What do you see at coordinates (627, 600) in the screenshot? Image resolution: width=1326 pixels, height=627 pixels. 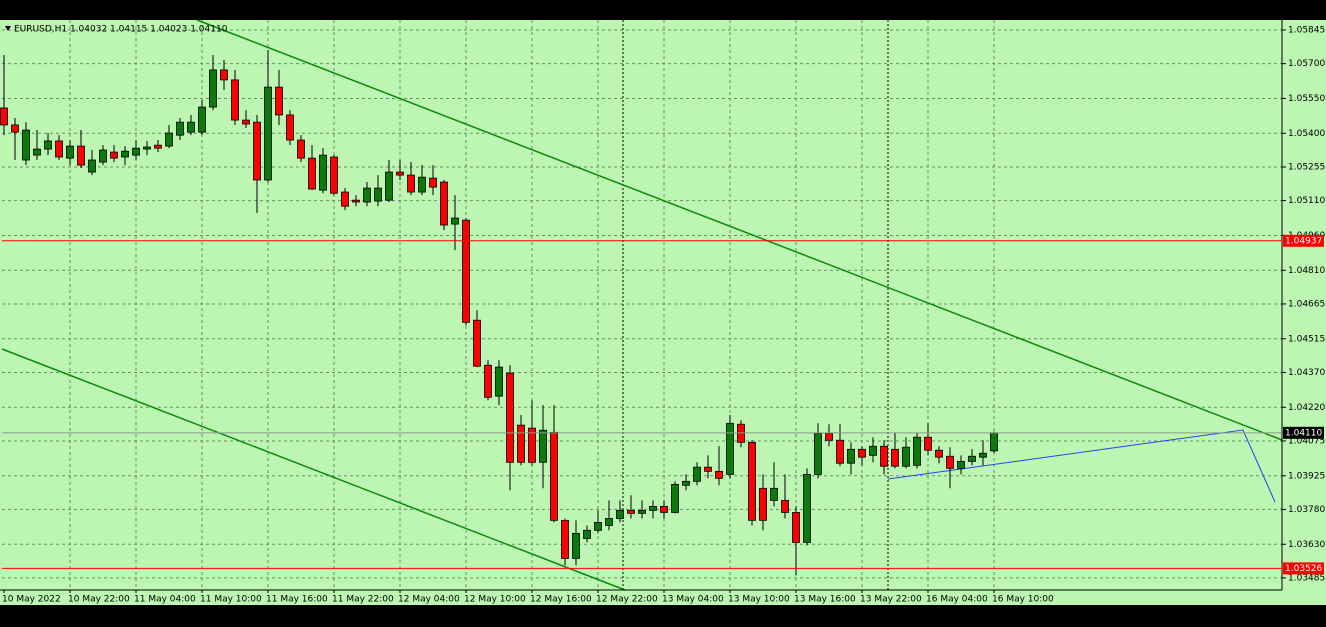 I see `x-tick-label: 12 May 22:00` at bounding box center [627, 600].